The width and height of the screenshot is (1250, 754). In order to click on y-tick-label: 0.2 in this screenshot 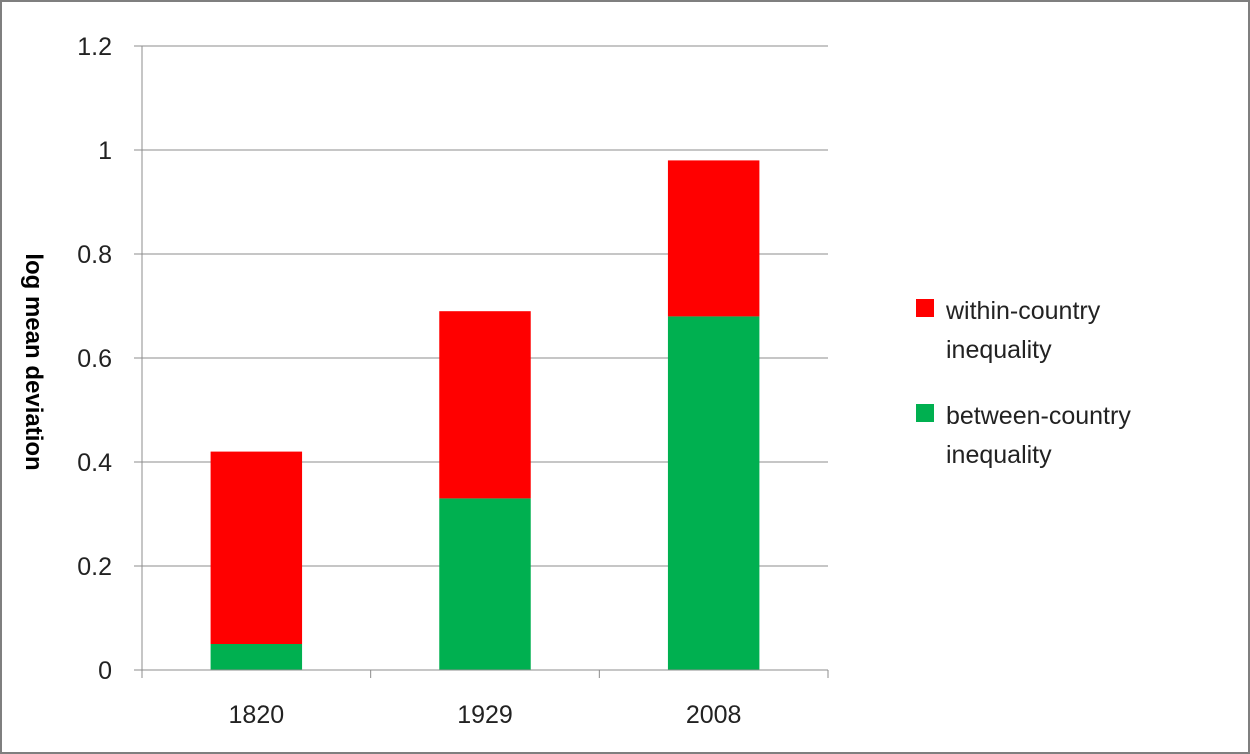, I will do `click(94, 567)`.